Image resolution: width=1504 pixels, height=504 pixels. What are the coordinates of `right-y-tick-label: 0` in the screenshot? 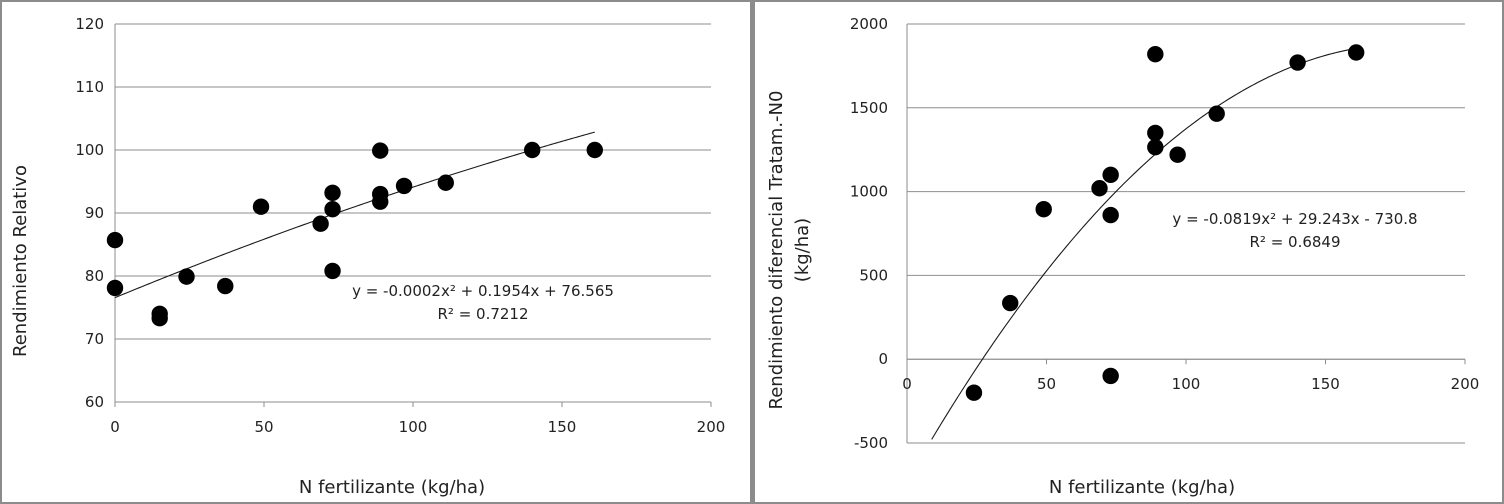 It's located at (883, 359).